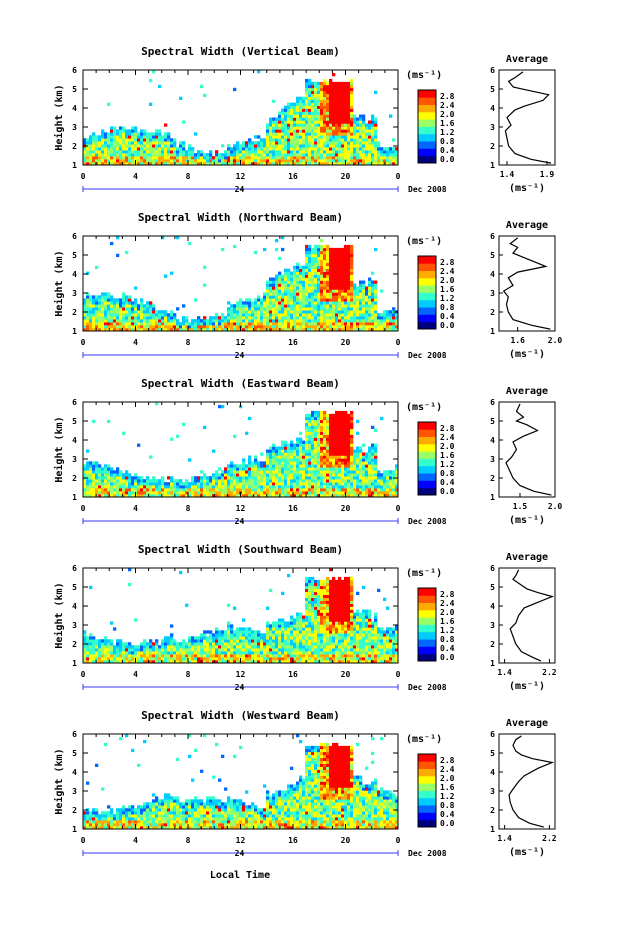 This screenshot has height=929, width=618. I want to click on avg-y-tick-label: 4, so click(492, 440).